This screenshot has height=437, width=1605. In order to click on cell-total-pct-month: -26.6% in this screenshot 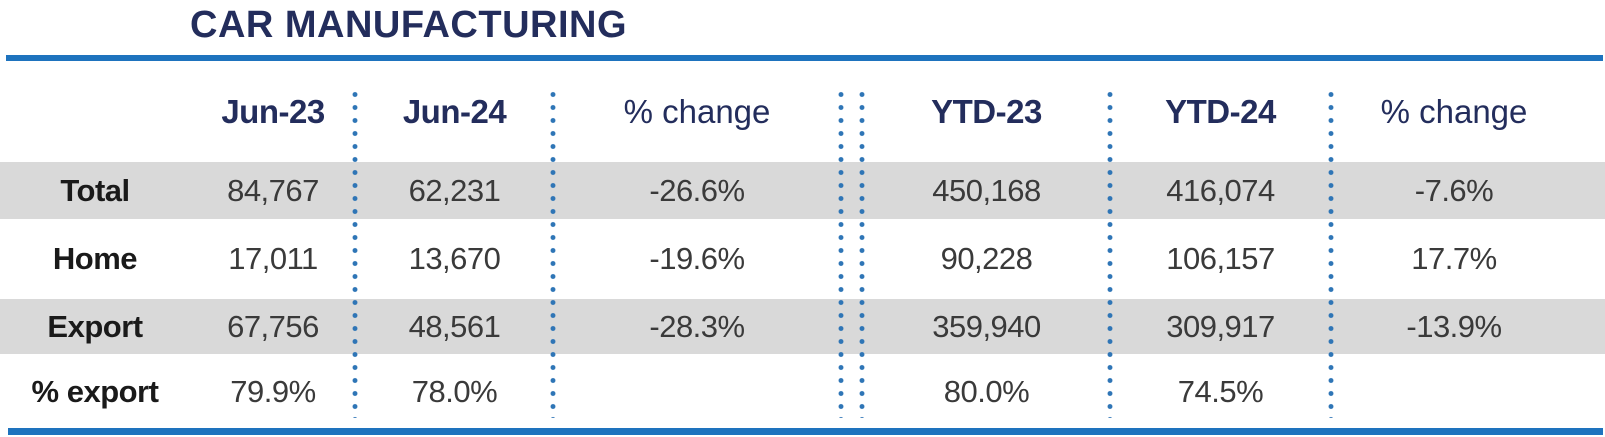, I will do `click(697, 190)`.